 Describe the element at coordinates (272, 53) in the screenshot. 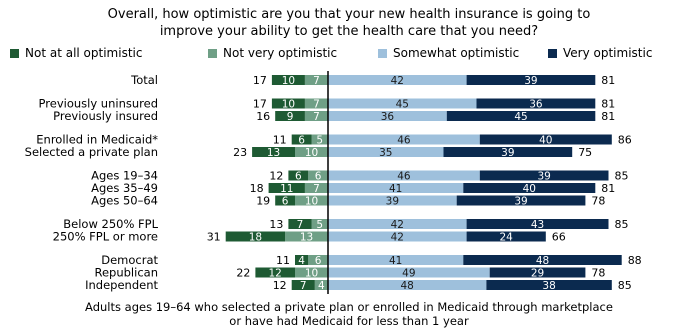

I see `legend-item-not-very: Not very optimistic` at that location.